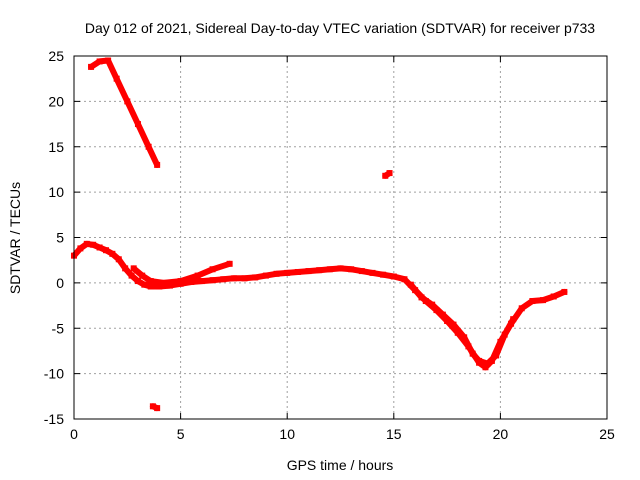  I want to click on y-axis-label: SDTVAR / TECUs, so click(15, 238).